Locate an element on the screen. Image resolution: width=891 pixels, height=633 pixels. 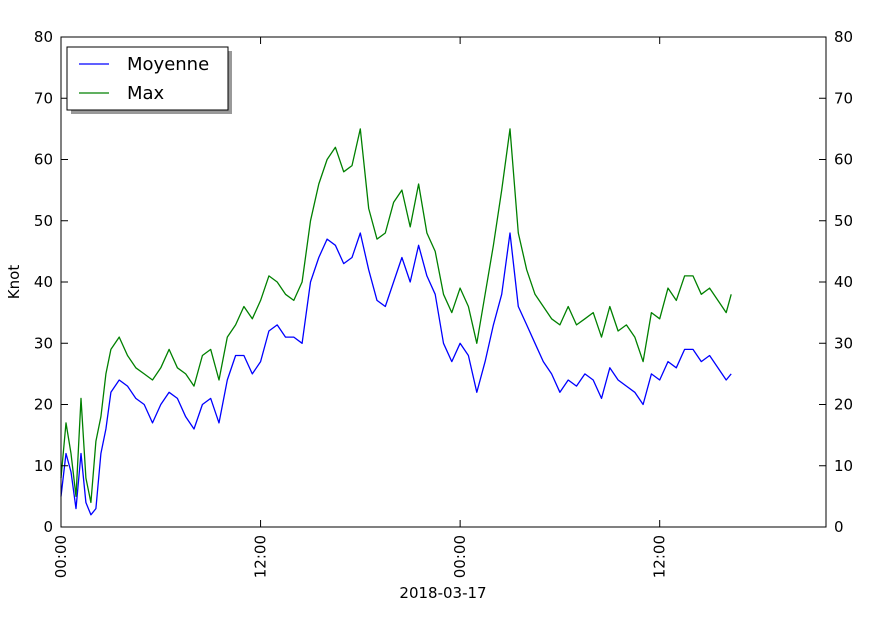
y-tick-label-right: 20 is located at coordinates (843, 405).